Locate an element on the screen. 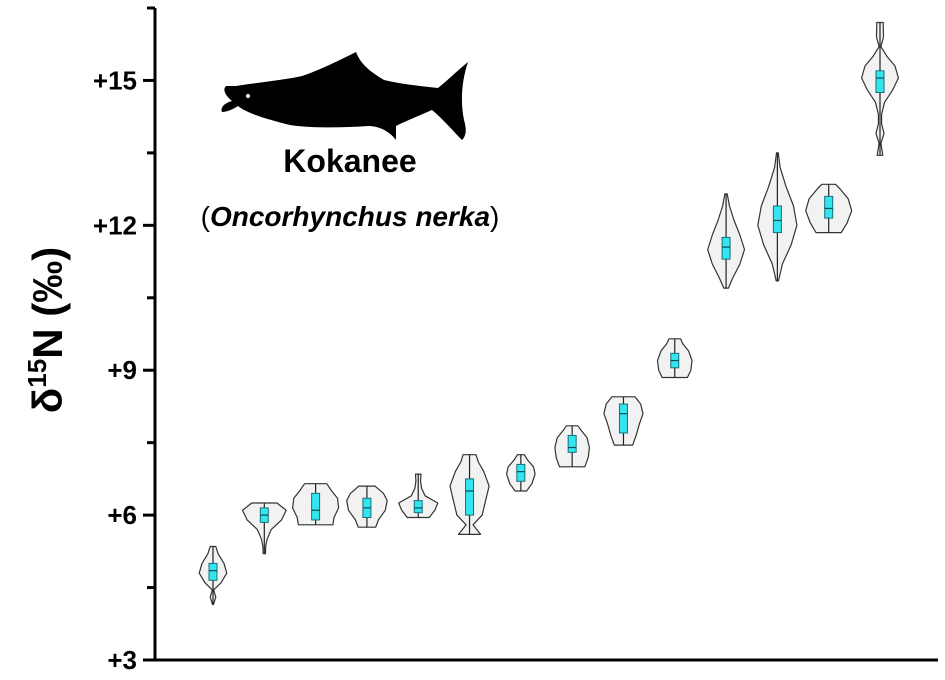 The width and height of the screenshot is (945, 680). y-axis-title-element: N is located at coordinates (47, 343).